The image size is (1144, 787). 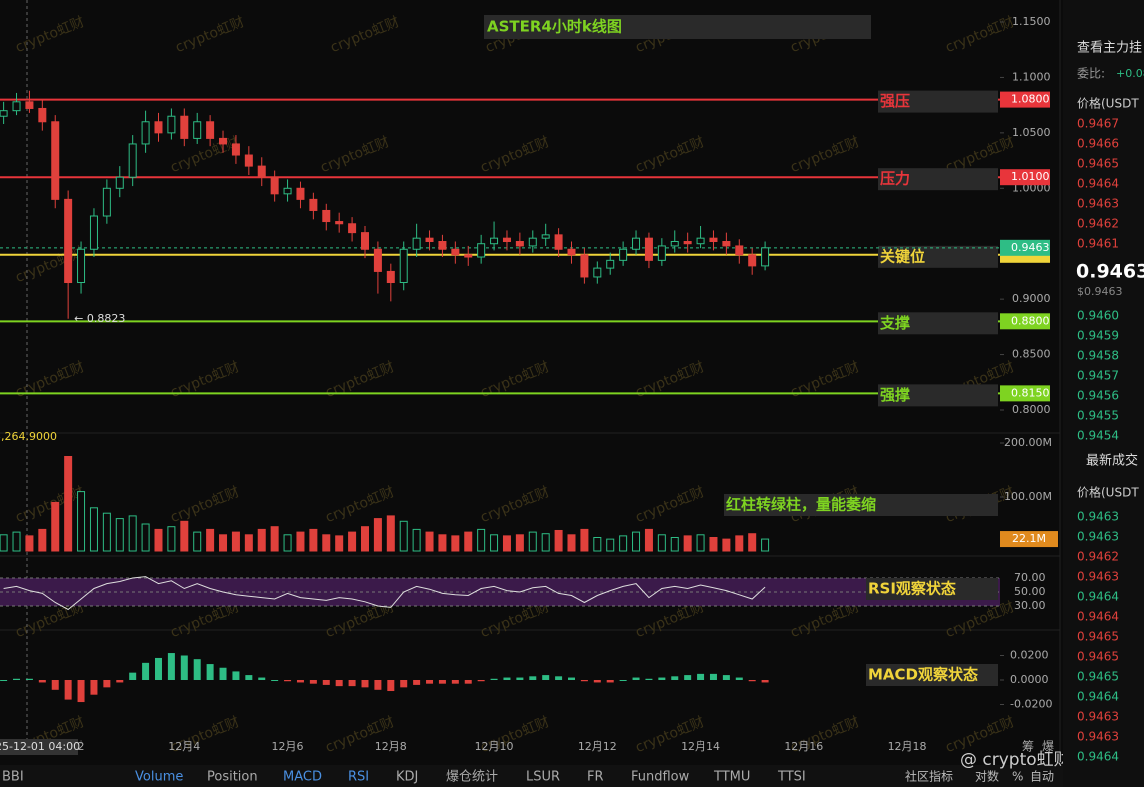 I want to click on level-value: 0.8150, so click(x=1030, y=392).